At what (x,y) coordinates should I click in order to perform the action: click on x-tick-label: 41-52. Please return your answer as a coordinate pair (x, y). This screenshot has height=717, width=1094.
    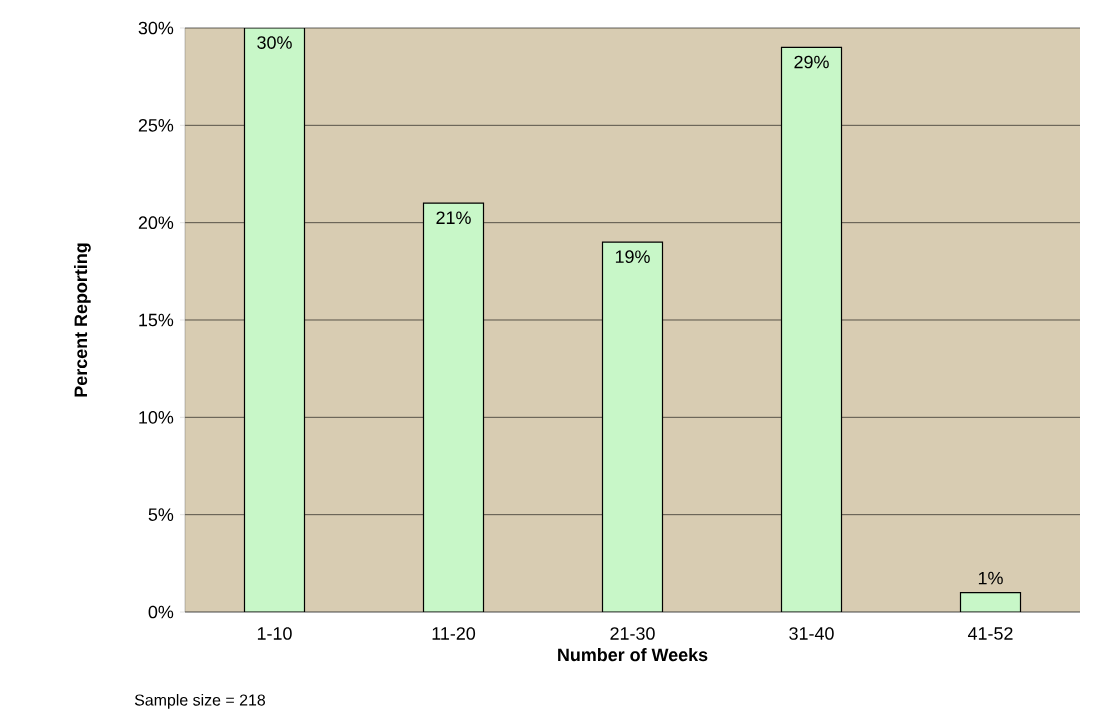
    Looking at the image, I should click on (990, 633).